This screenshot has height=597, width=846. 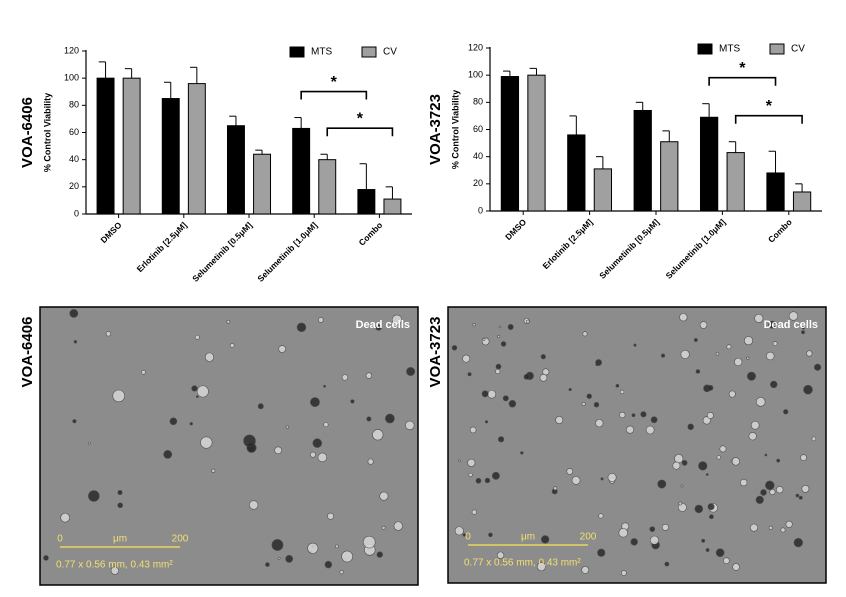 What do you see at coordinates (798, 49) in the screenshot?
I see `legend-label: CV` at bounding box center [798, 49].